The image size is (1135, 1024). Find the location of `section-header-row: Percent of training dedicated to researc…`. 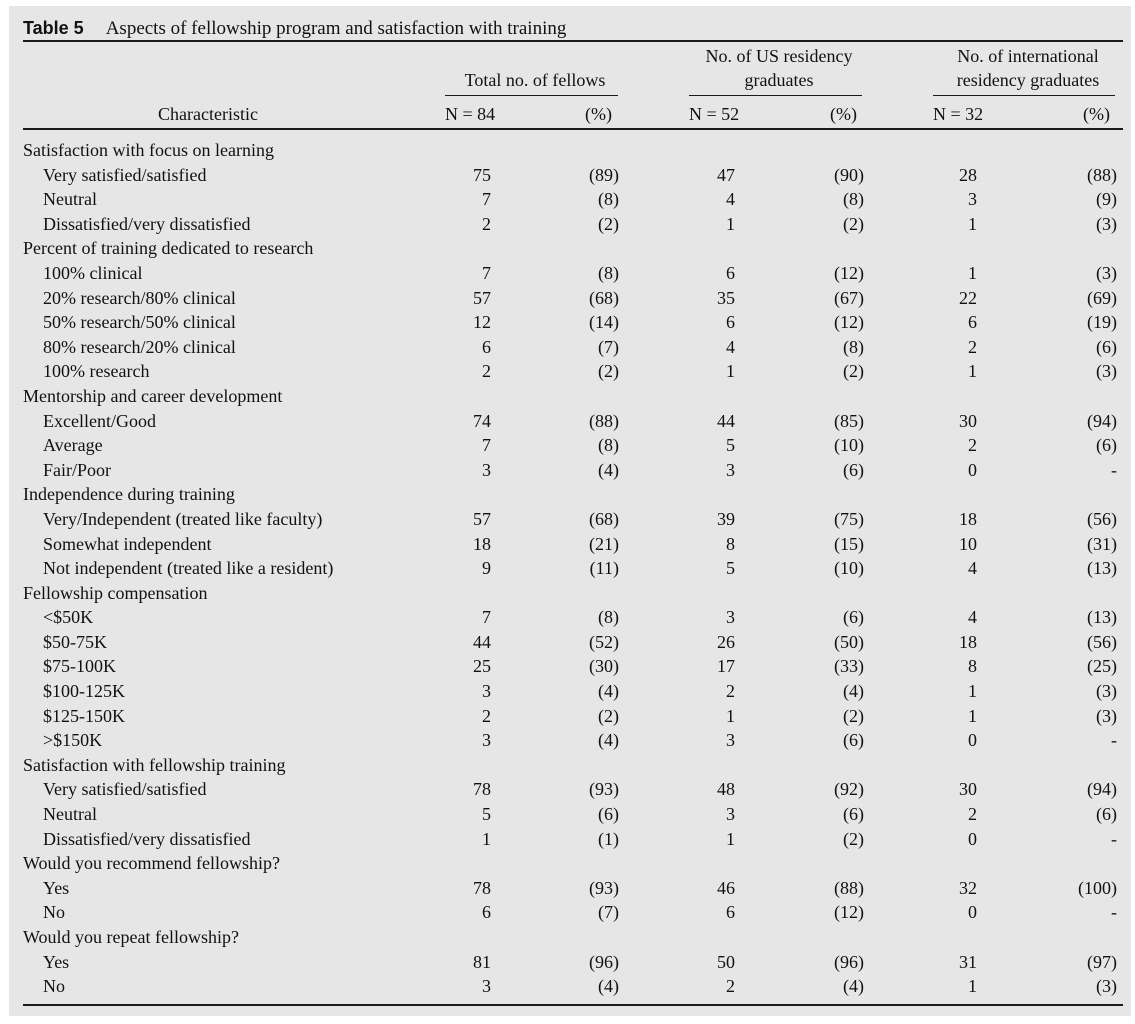

section-header-row: Percent of training dedicated to researc… is located at coordinates (570, 248).